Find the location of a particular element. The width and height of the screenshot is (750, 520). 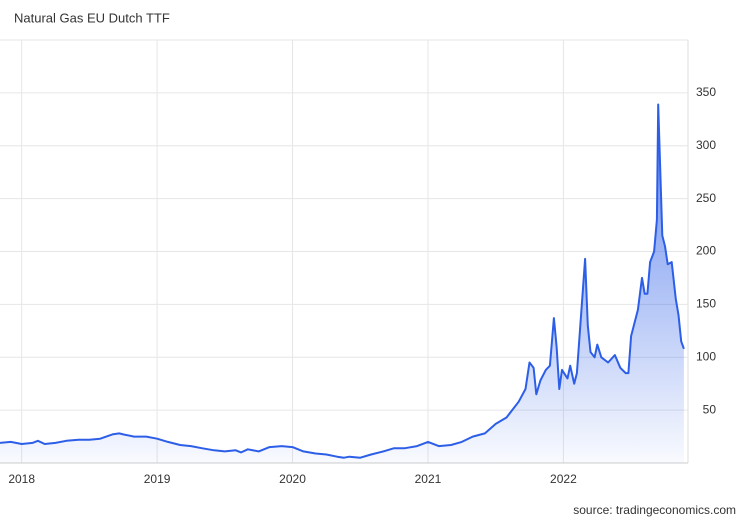

y-tick-label: 150 is located at coordinates (706, 304).